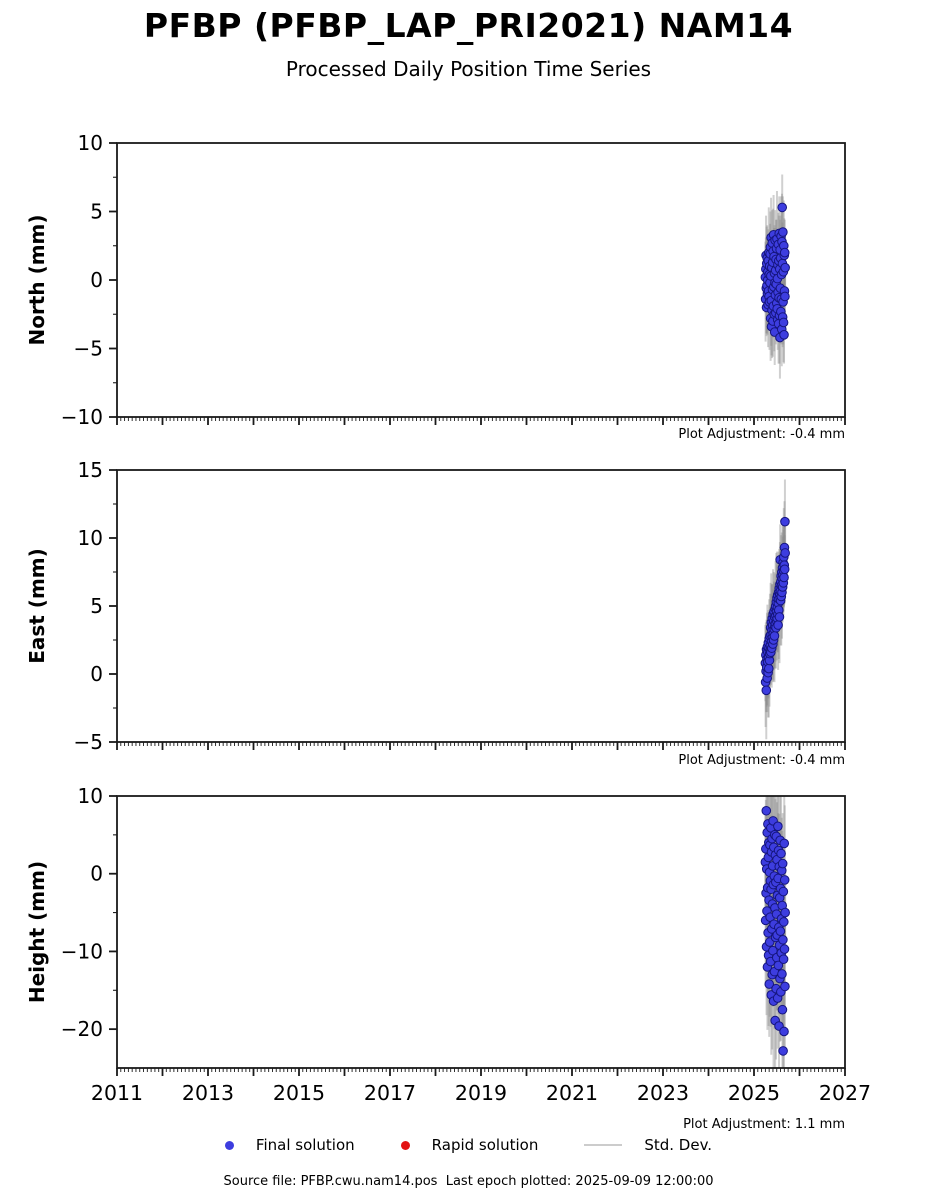  What do you see at coordinates (754, 1093) in the screenshot?
I see `svg-text: 2025` at bounding box center [754, 1093].